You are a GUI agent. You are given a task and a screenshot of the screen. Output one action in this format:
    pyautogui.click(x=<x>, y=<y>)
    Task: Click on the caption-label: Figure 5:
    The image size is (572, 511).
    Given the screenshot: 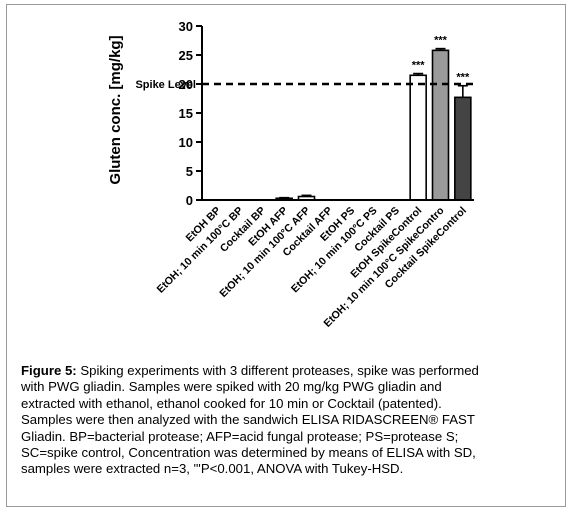 What is the action you would take?
    pyautogui.click(x=49, y=370)
    